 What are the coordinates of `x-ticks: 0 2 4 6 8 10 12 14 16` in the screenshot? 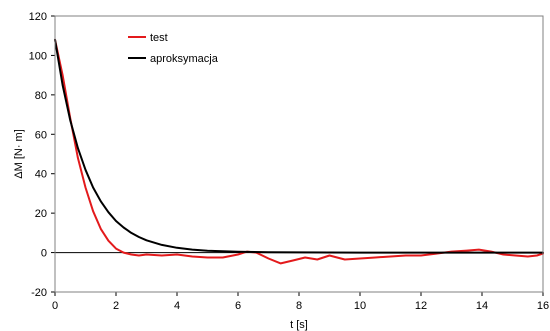 It's located at (300, 302).